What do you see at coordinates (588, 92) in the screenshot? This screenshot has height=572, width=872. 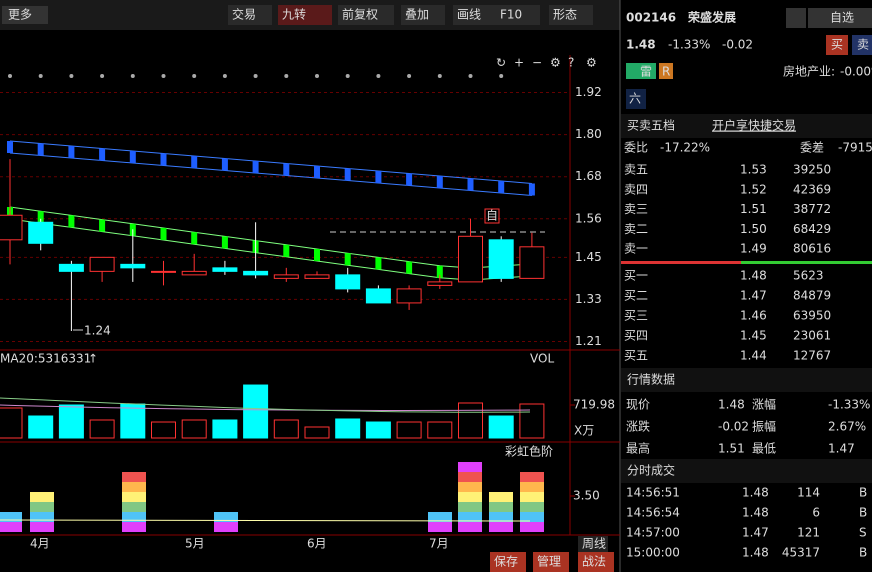 I see `y-tick-label: 1.92` at bounding box center [588, 92].